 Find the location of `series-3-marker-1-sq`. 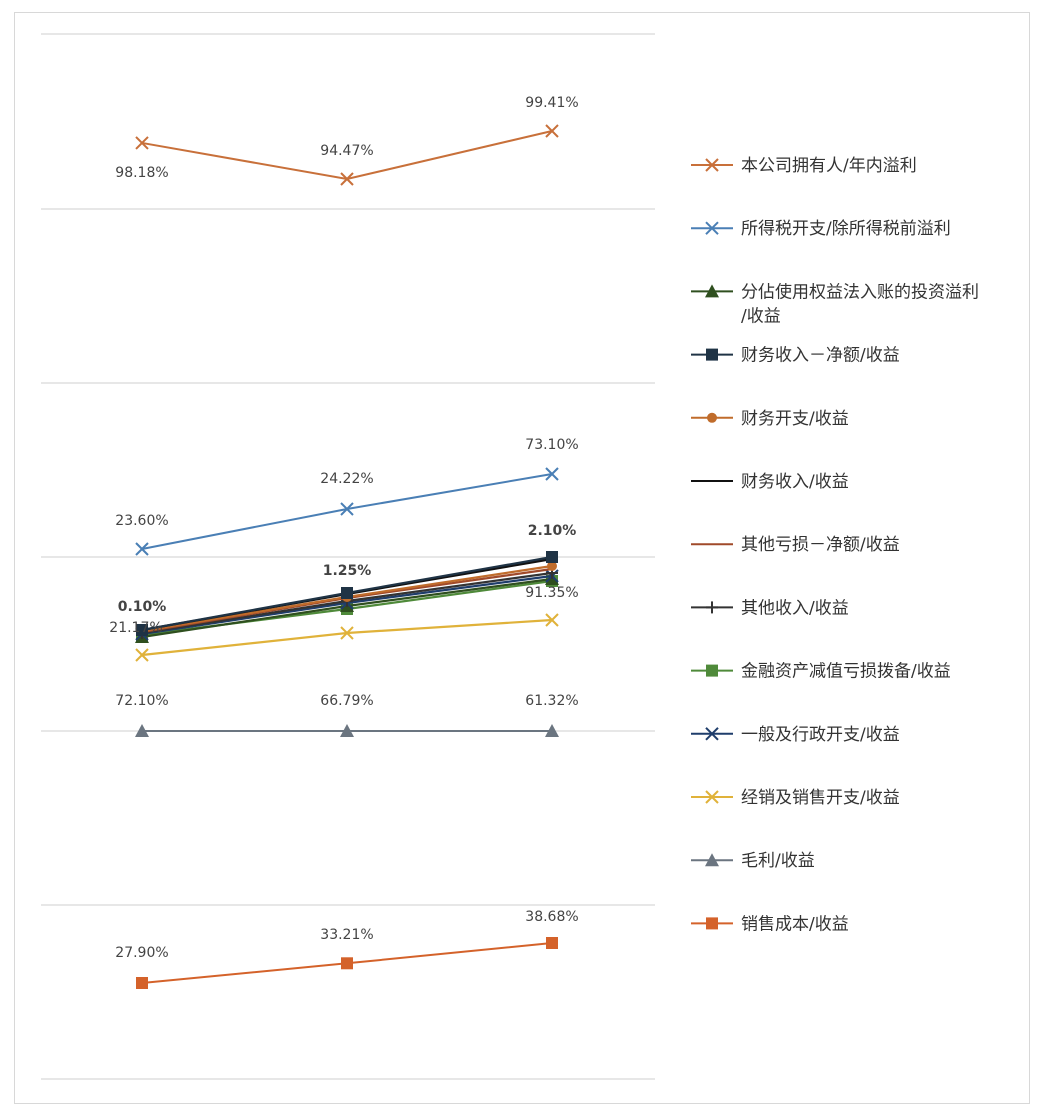

series-3-marker-1-sq is located at coordinates (347, 593).